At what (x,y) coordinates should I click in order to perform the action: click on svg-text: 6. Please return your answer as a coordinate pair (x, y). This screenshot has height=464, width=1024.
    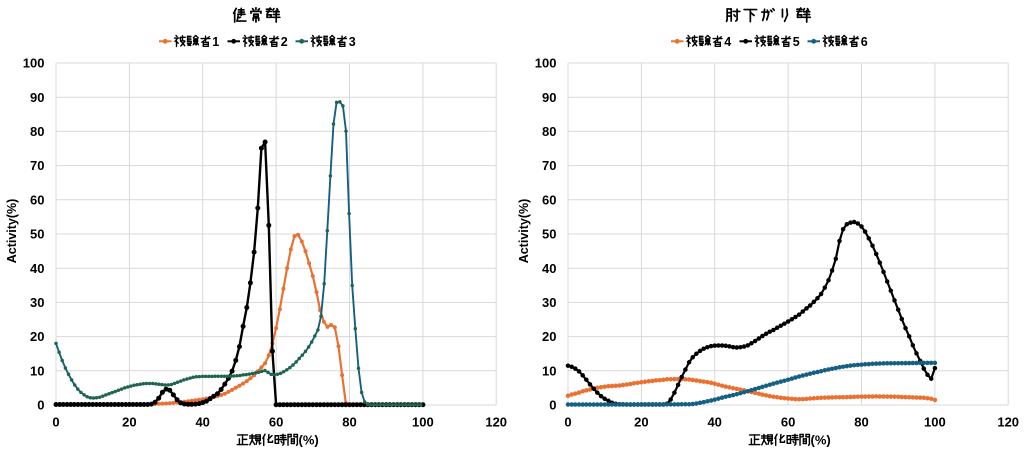
    Looking at the image, I should click on (864, 42).